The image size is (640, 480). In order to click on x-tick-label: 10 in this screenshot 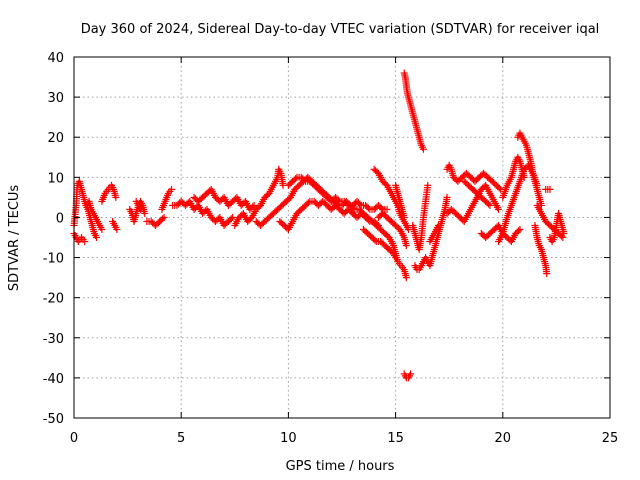, I will do `click(288, 438)`.